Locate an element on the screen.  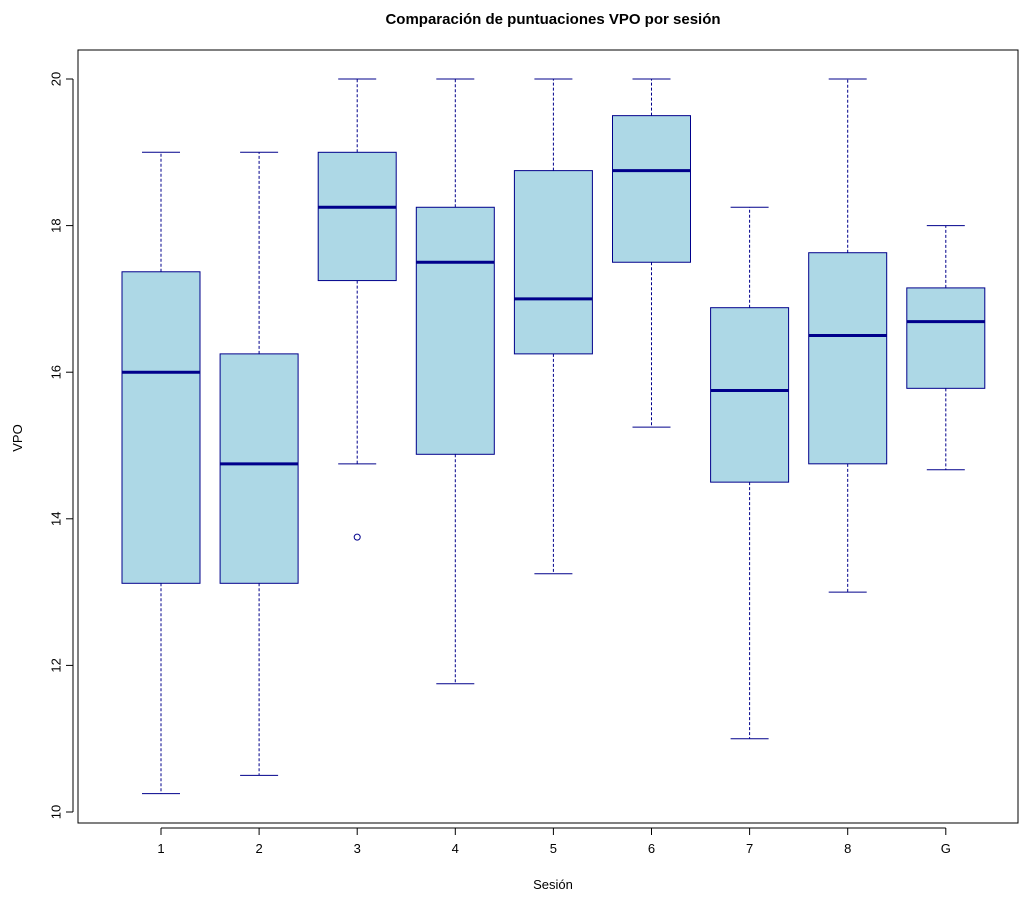
y-axis-label: VPO is located at coordinates (17, 437).